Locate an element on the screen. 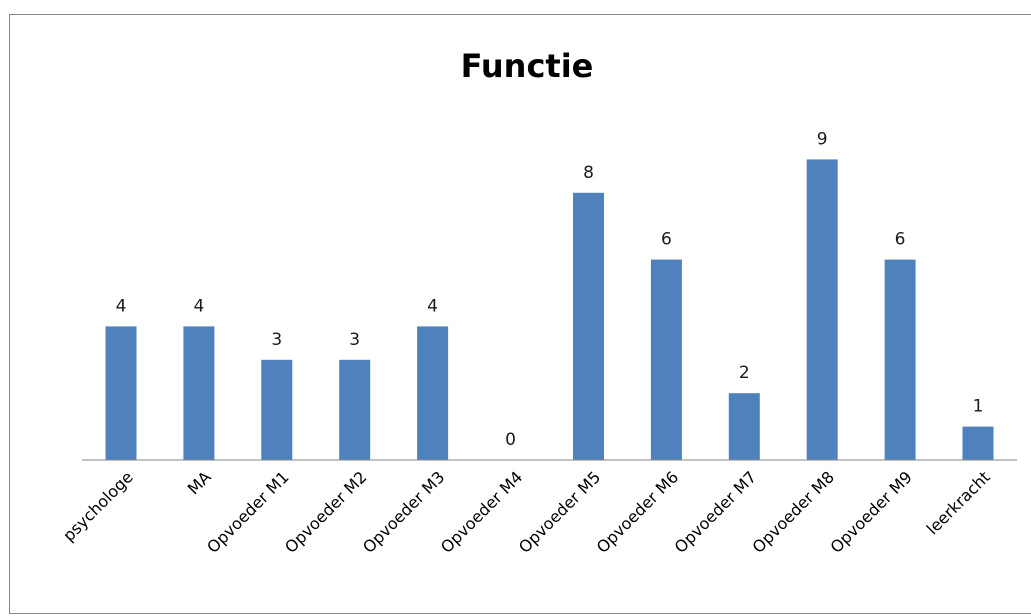 The image size is (1031, 616). x-tick-label: psychologe is located at coordinates (98, 506).